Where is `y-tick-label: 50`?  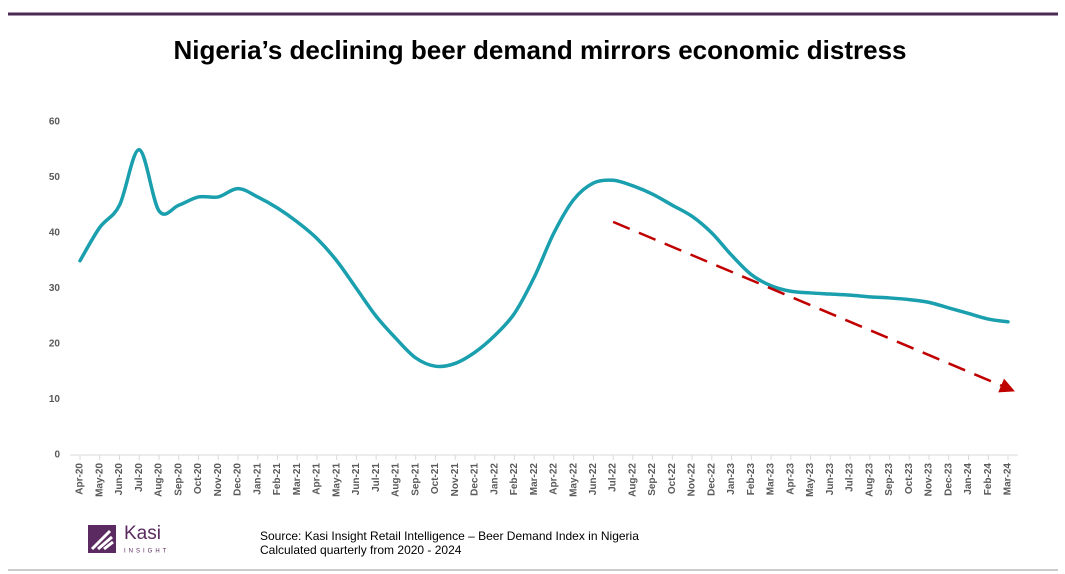
y-tick-label: 50 is located at coordinates (55, 177).